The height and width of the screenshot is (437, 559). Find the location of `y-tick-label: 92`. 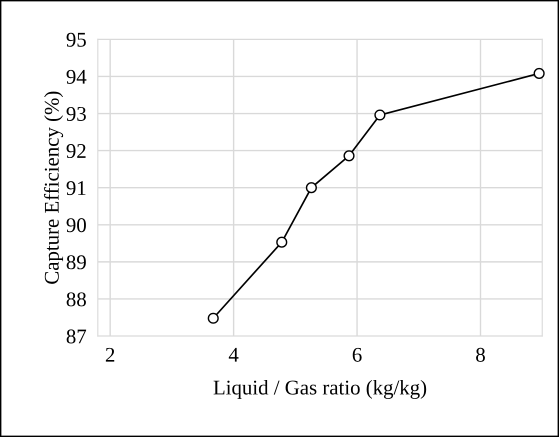

y-tick-label: 92 is located at coordinates (76, 151).